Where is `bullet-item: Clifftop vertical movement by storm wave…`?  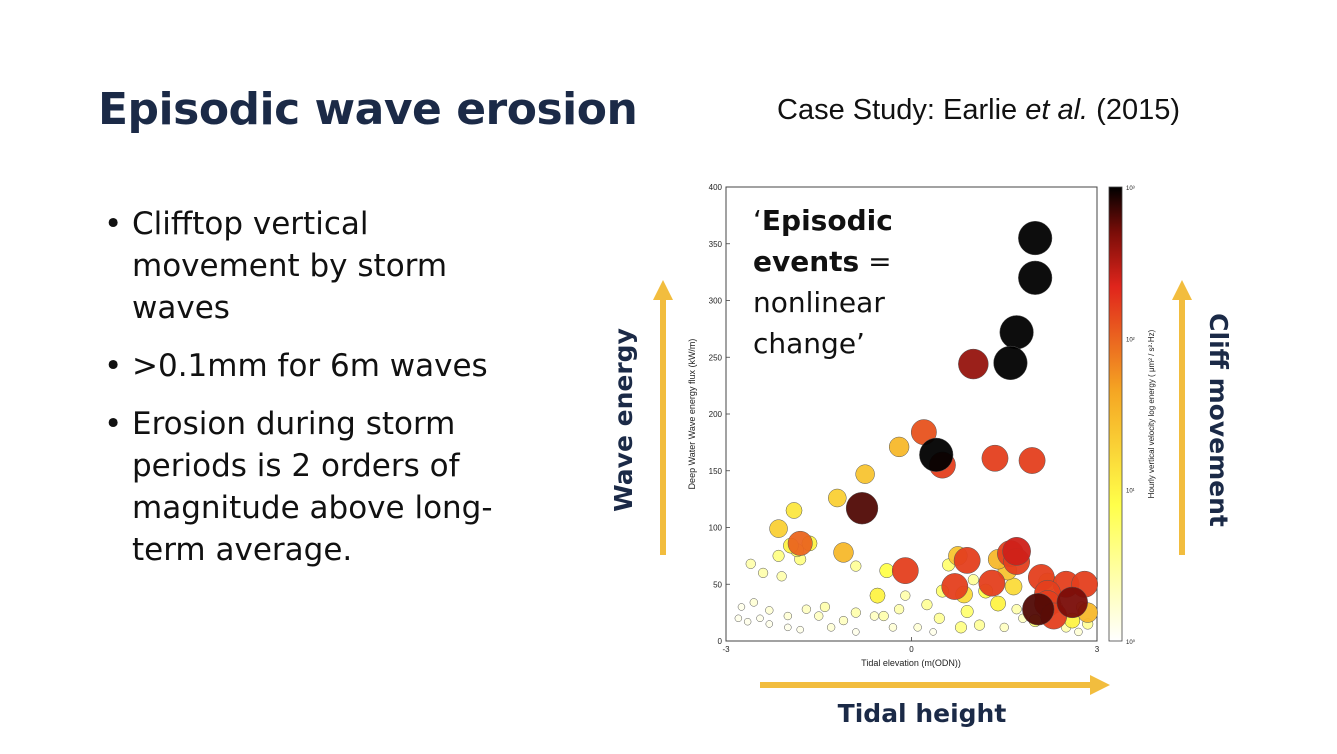
bullet-item: Clifftop vertical movement by storm wave… is located at coordinates (324, 266).